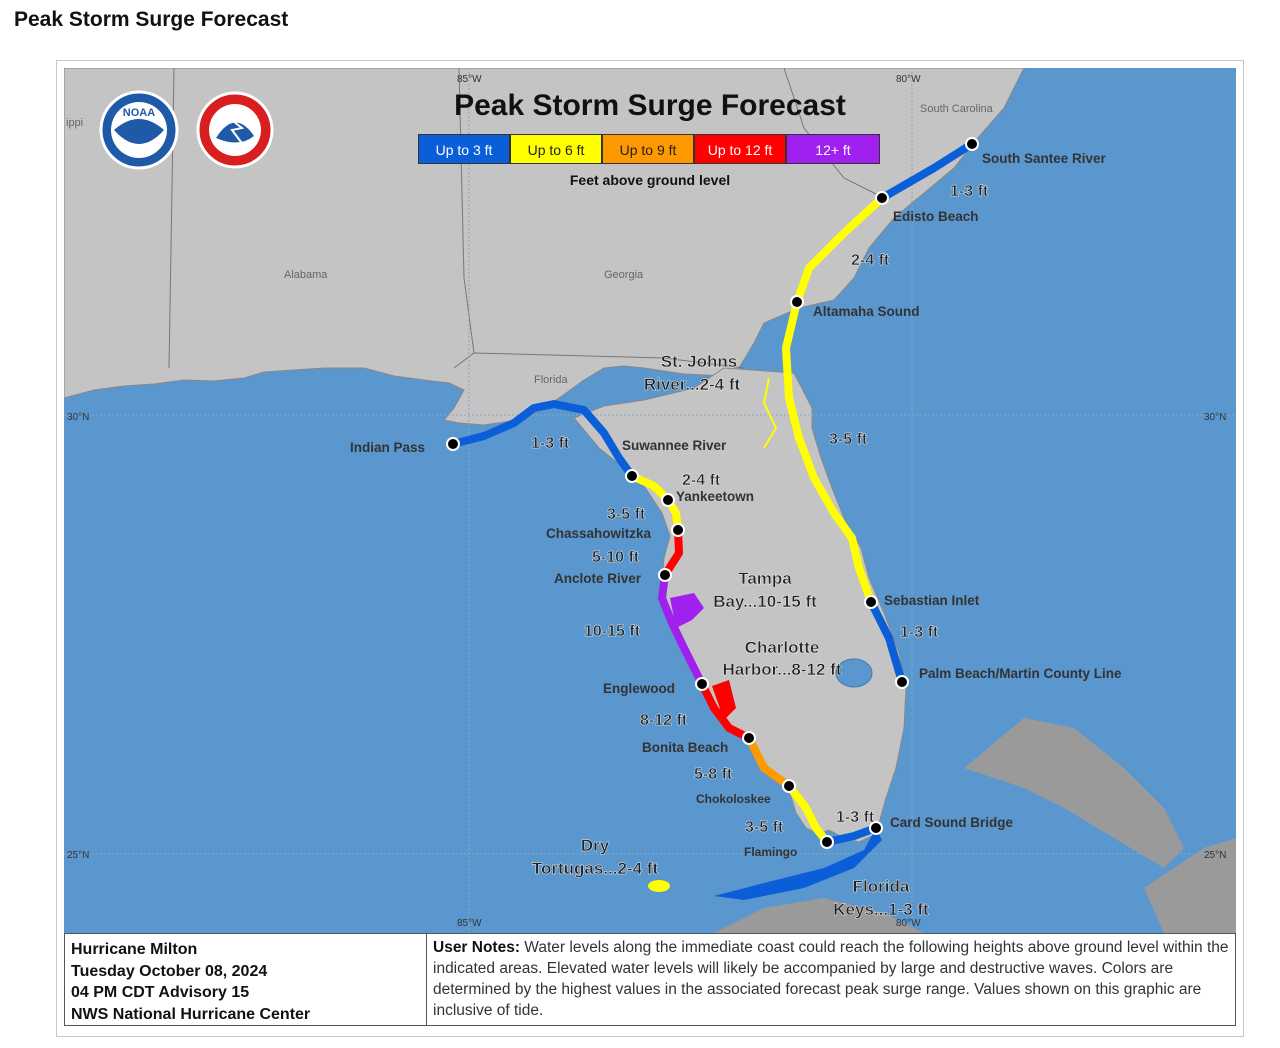  I want to click on surge-label-flamingo-card: 1-3 ft, so click(855, 817).